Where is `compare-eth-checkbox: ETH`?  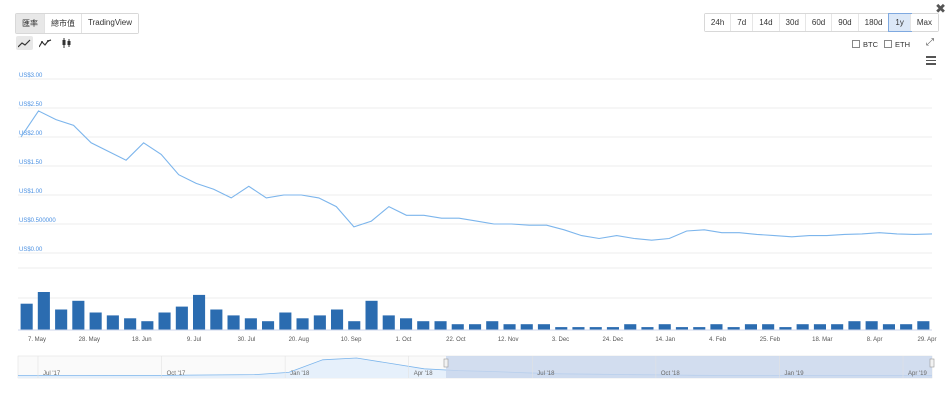 compare-eth-checkbox: ETH is located at coordinates (897, 44).